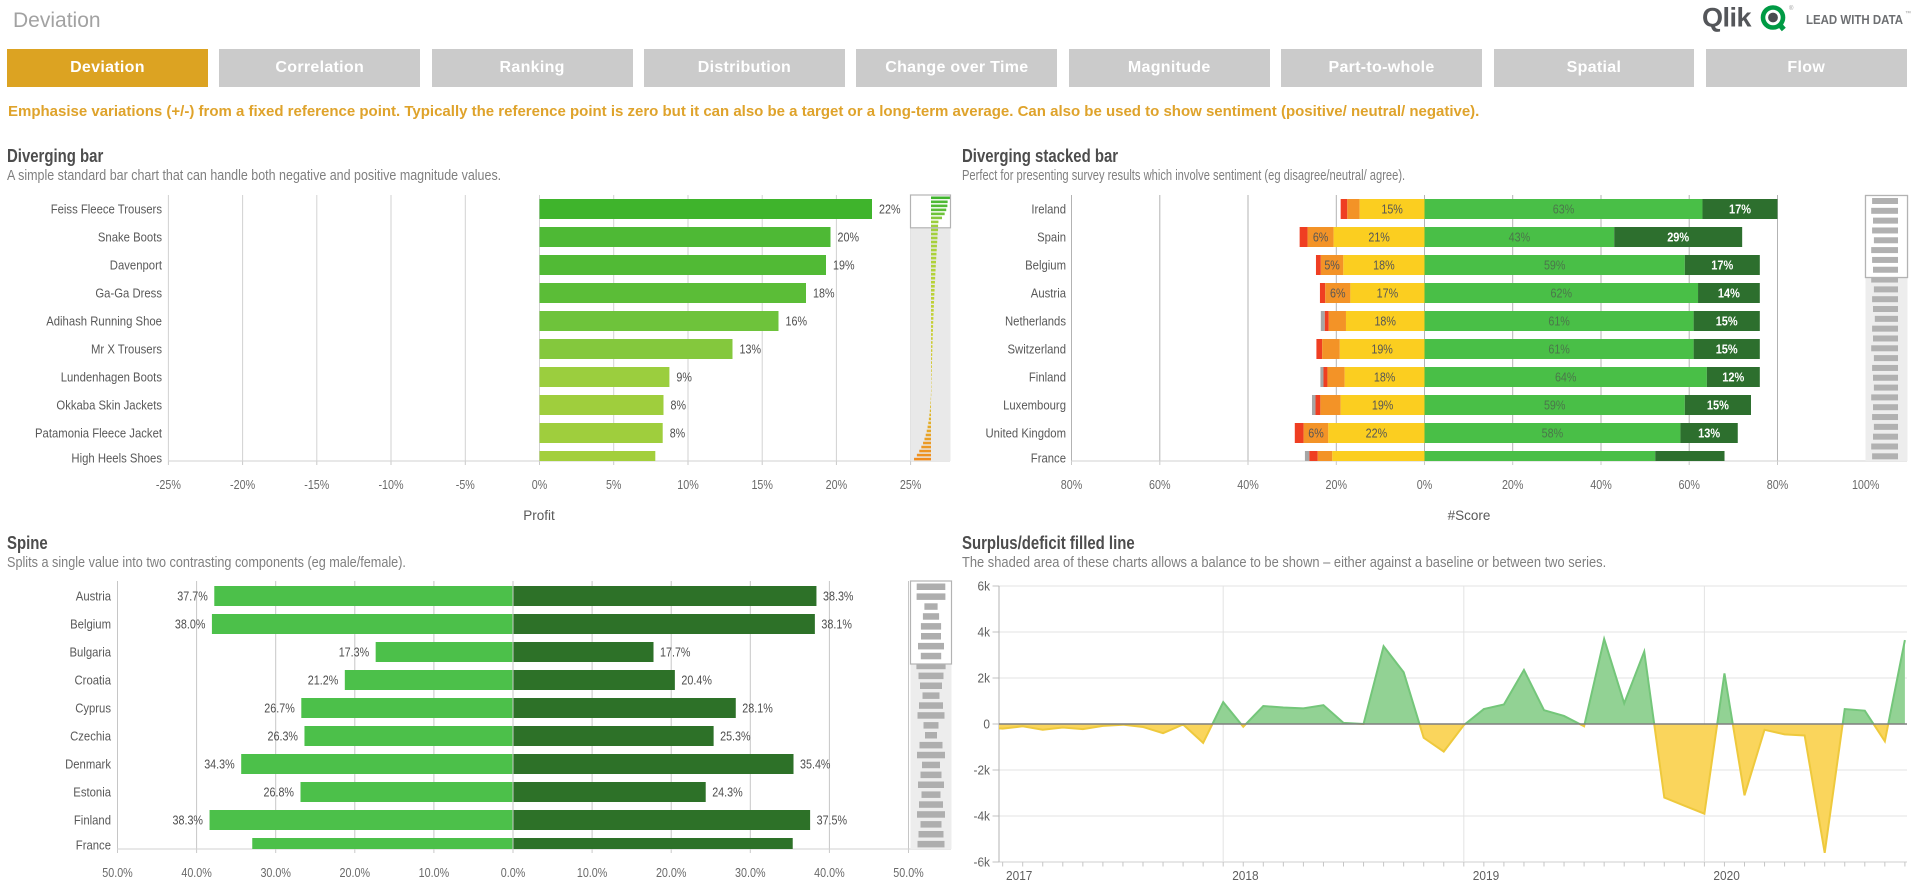  Describe the element at coordinates (824, 294) in the screenshot. I see `svg-text: 18%` at that location.